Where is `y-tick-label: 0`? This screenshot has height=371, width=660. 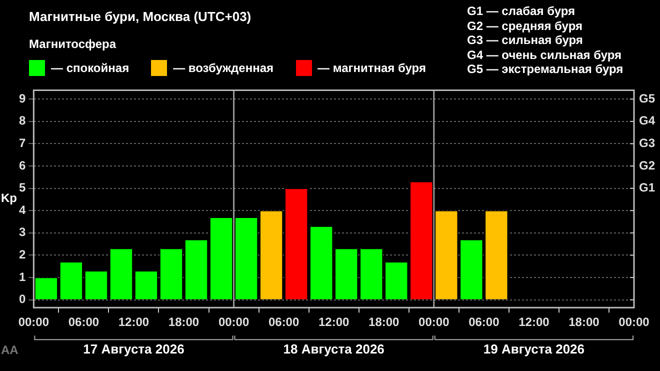
y-tick-label: 0 is located at coordinates (22, 299).